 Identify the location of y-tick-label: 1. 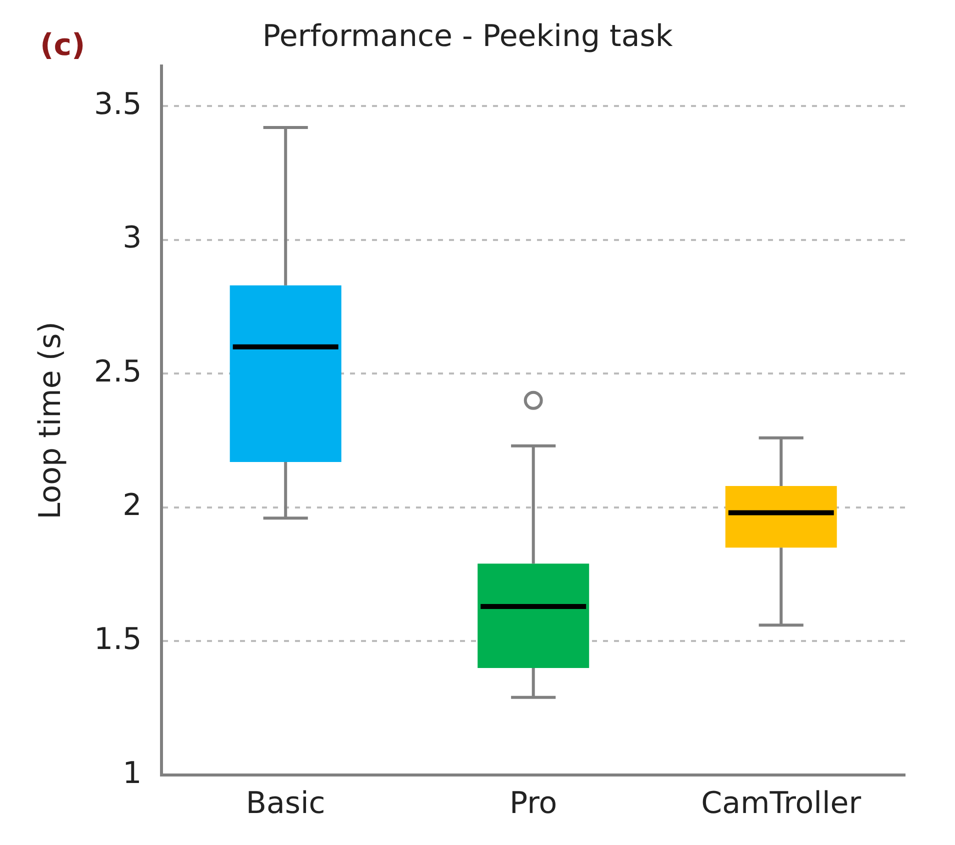
(132, 773).